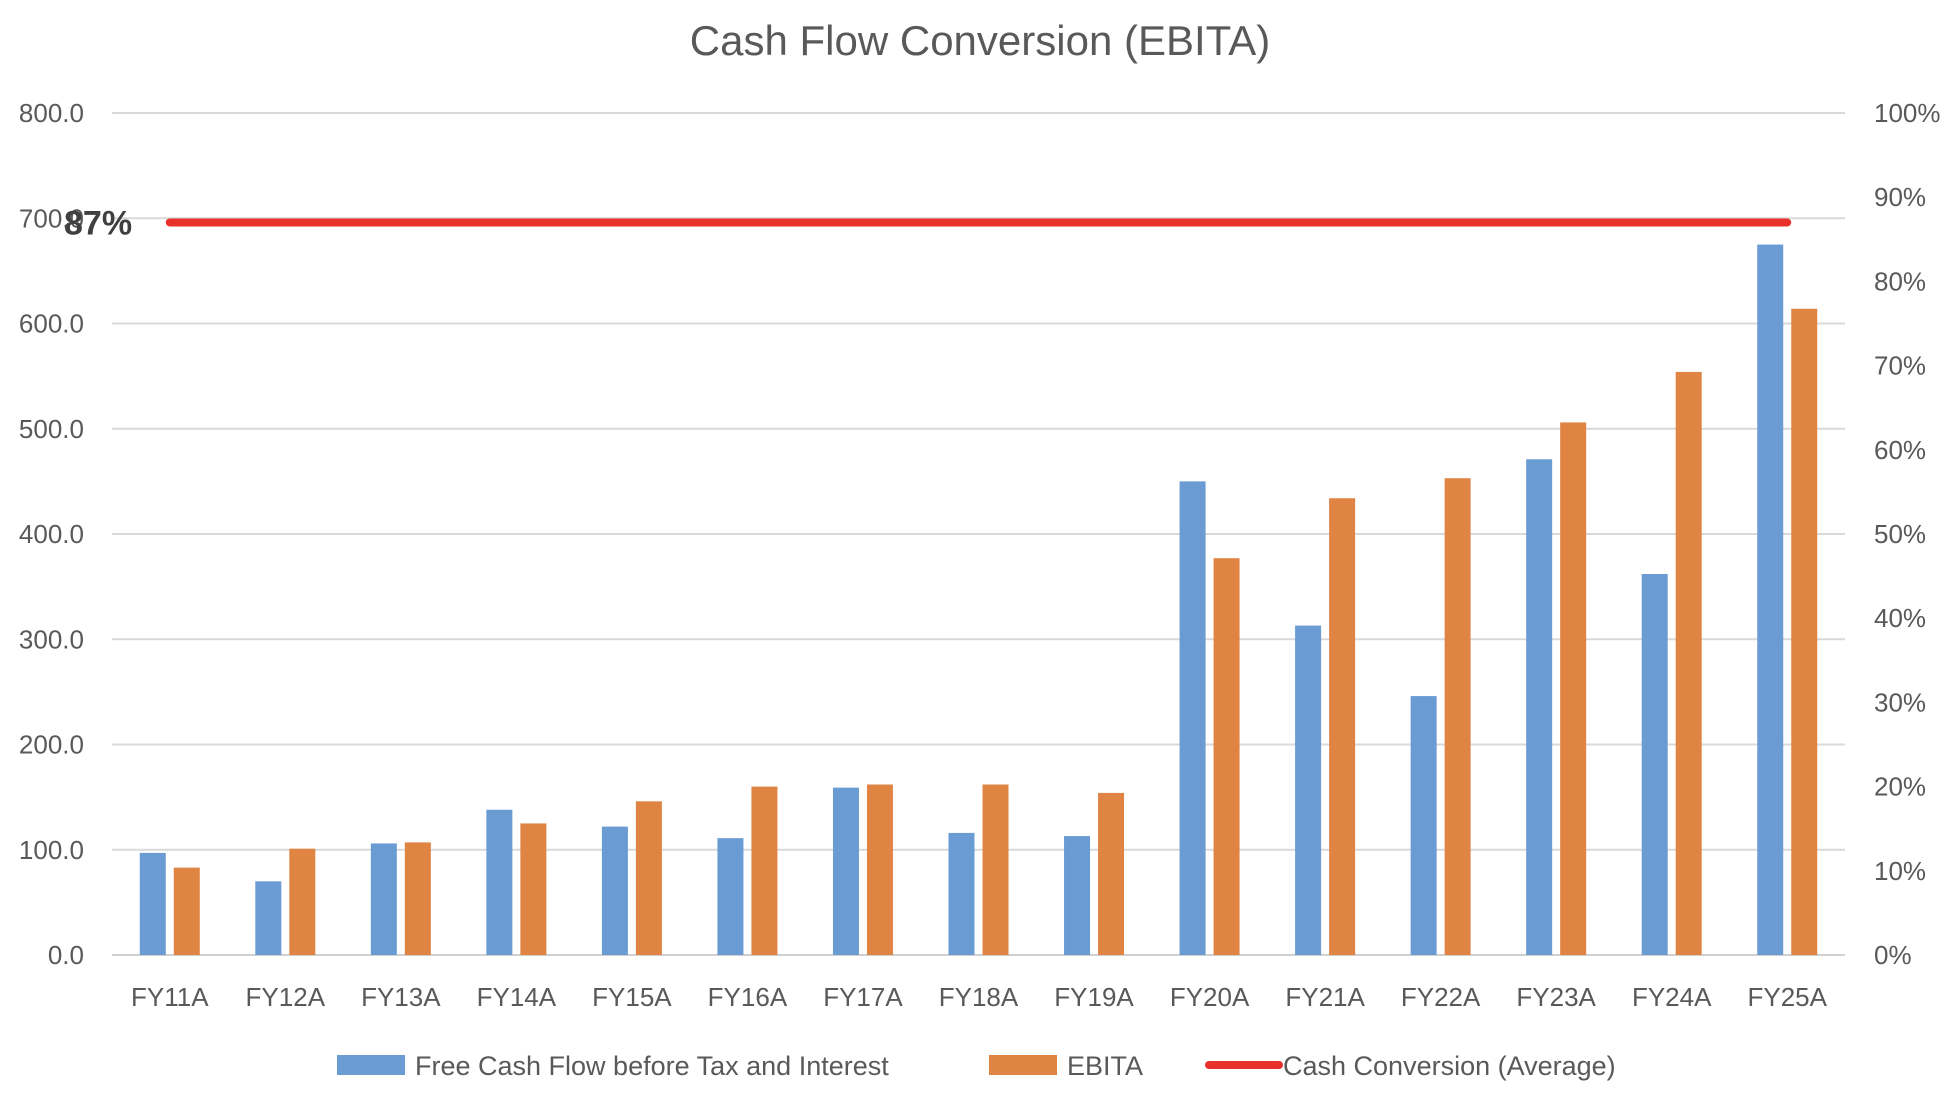 The height and width of the screenshot is (1094, 1947). Describe the element at coordinates (1900, 702) in the screenshot. I see `right-tick-label: 30%` at that location.